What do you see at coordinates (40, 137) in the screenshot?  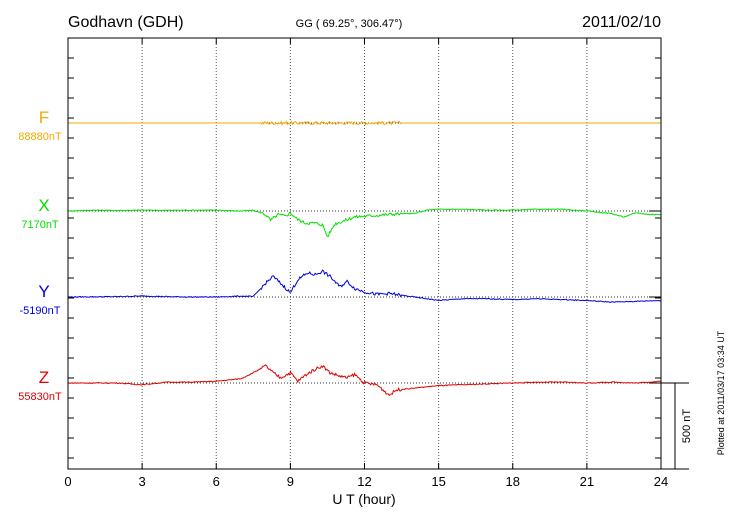 I see `series-baseline-label-f: 88880nT` at bounding box center [40, 137].